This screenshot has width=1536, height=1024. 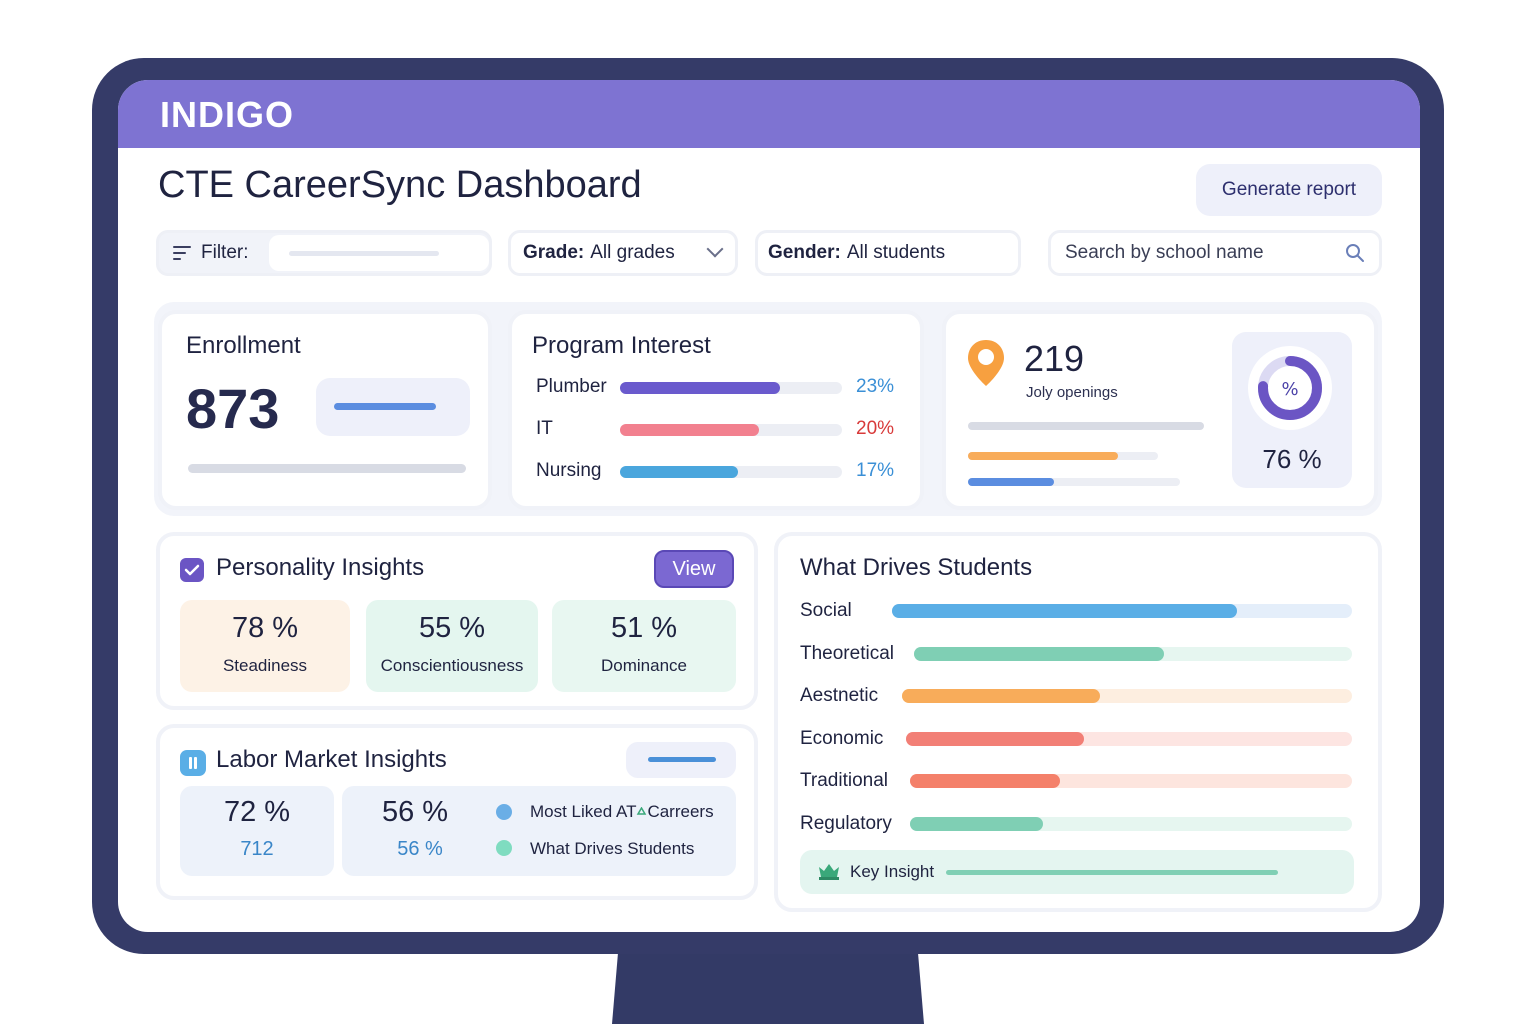 I want to click on drive-label: Aestnetic, so click(x=839, y=695).